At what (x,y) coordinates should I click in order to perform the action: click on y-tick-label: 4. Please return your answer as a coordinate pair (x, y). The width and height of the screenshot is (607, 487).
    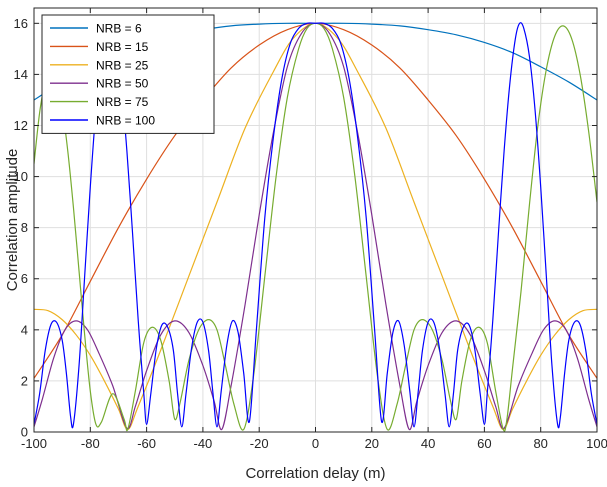
    Looking at the image, I should click on (24, 329).